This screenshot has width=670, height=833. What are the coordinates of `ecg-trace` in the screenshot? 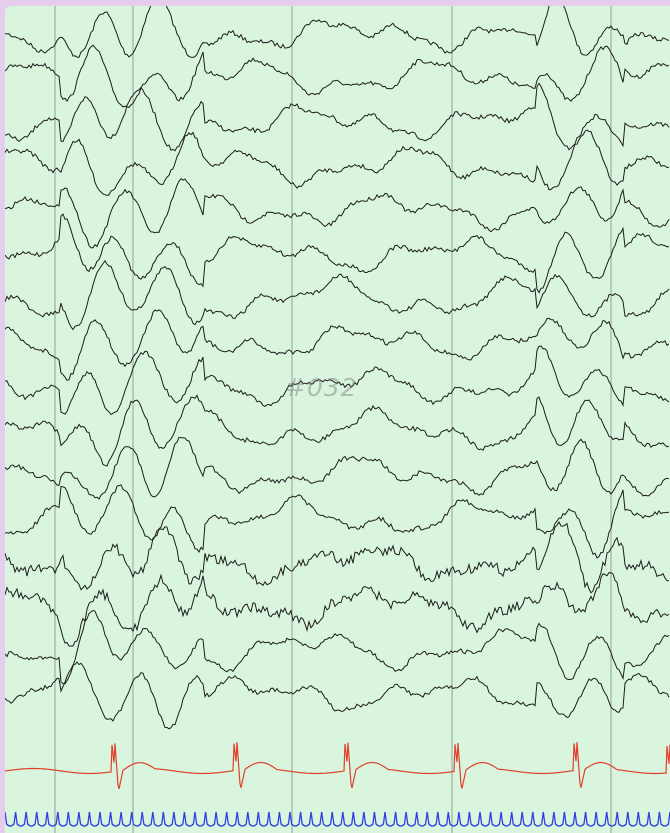 It's located at (337, 766).